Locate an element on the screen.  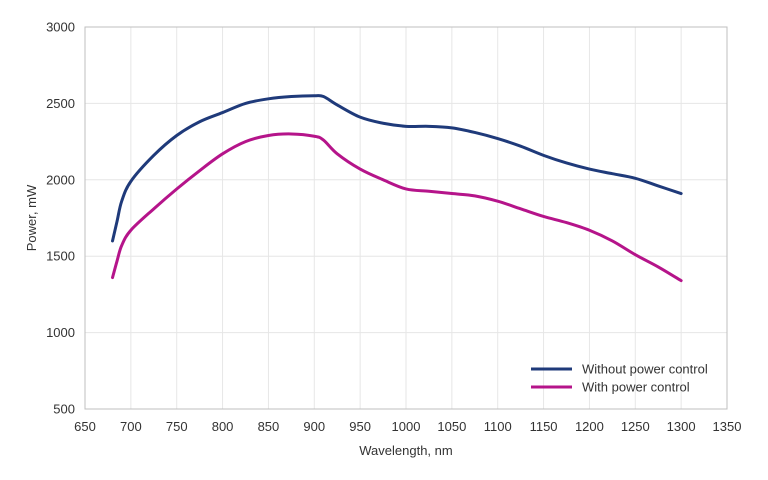
x-tick-label: 1250 is located at coordinates (635, 426).